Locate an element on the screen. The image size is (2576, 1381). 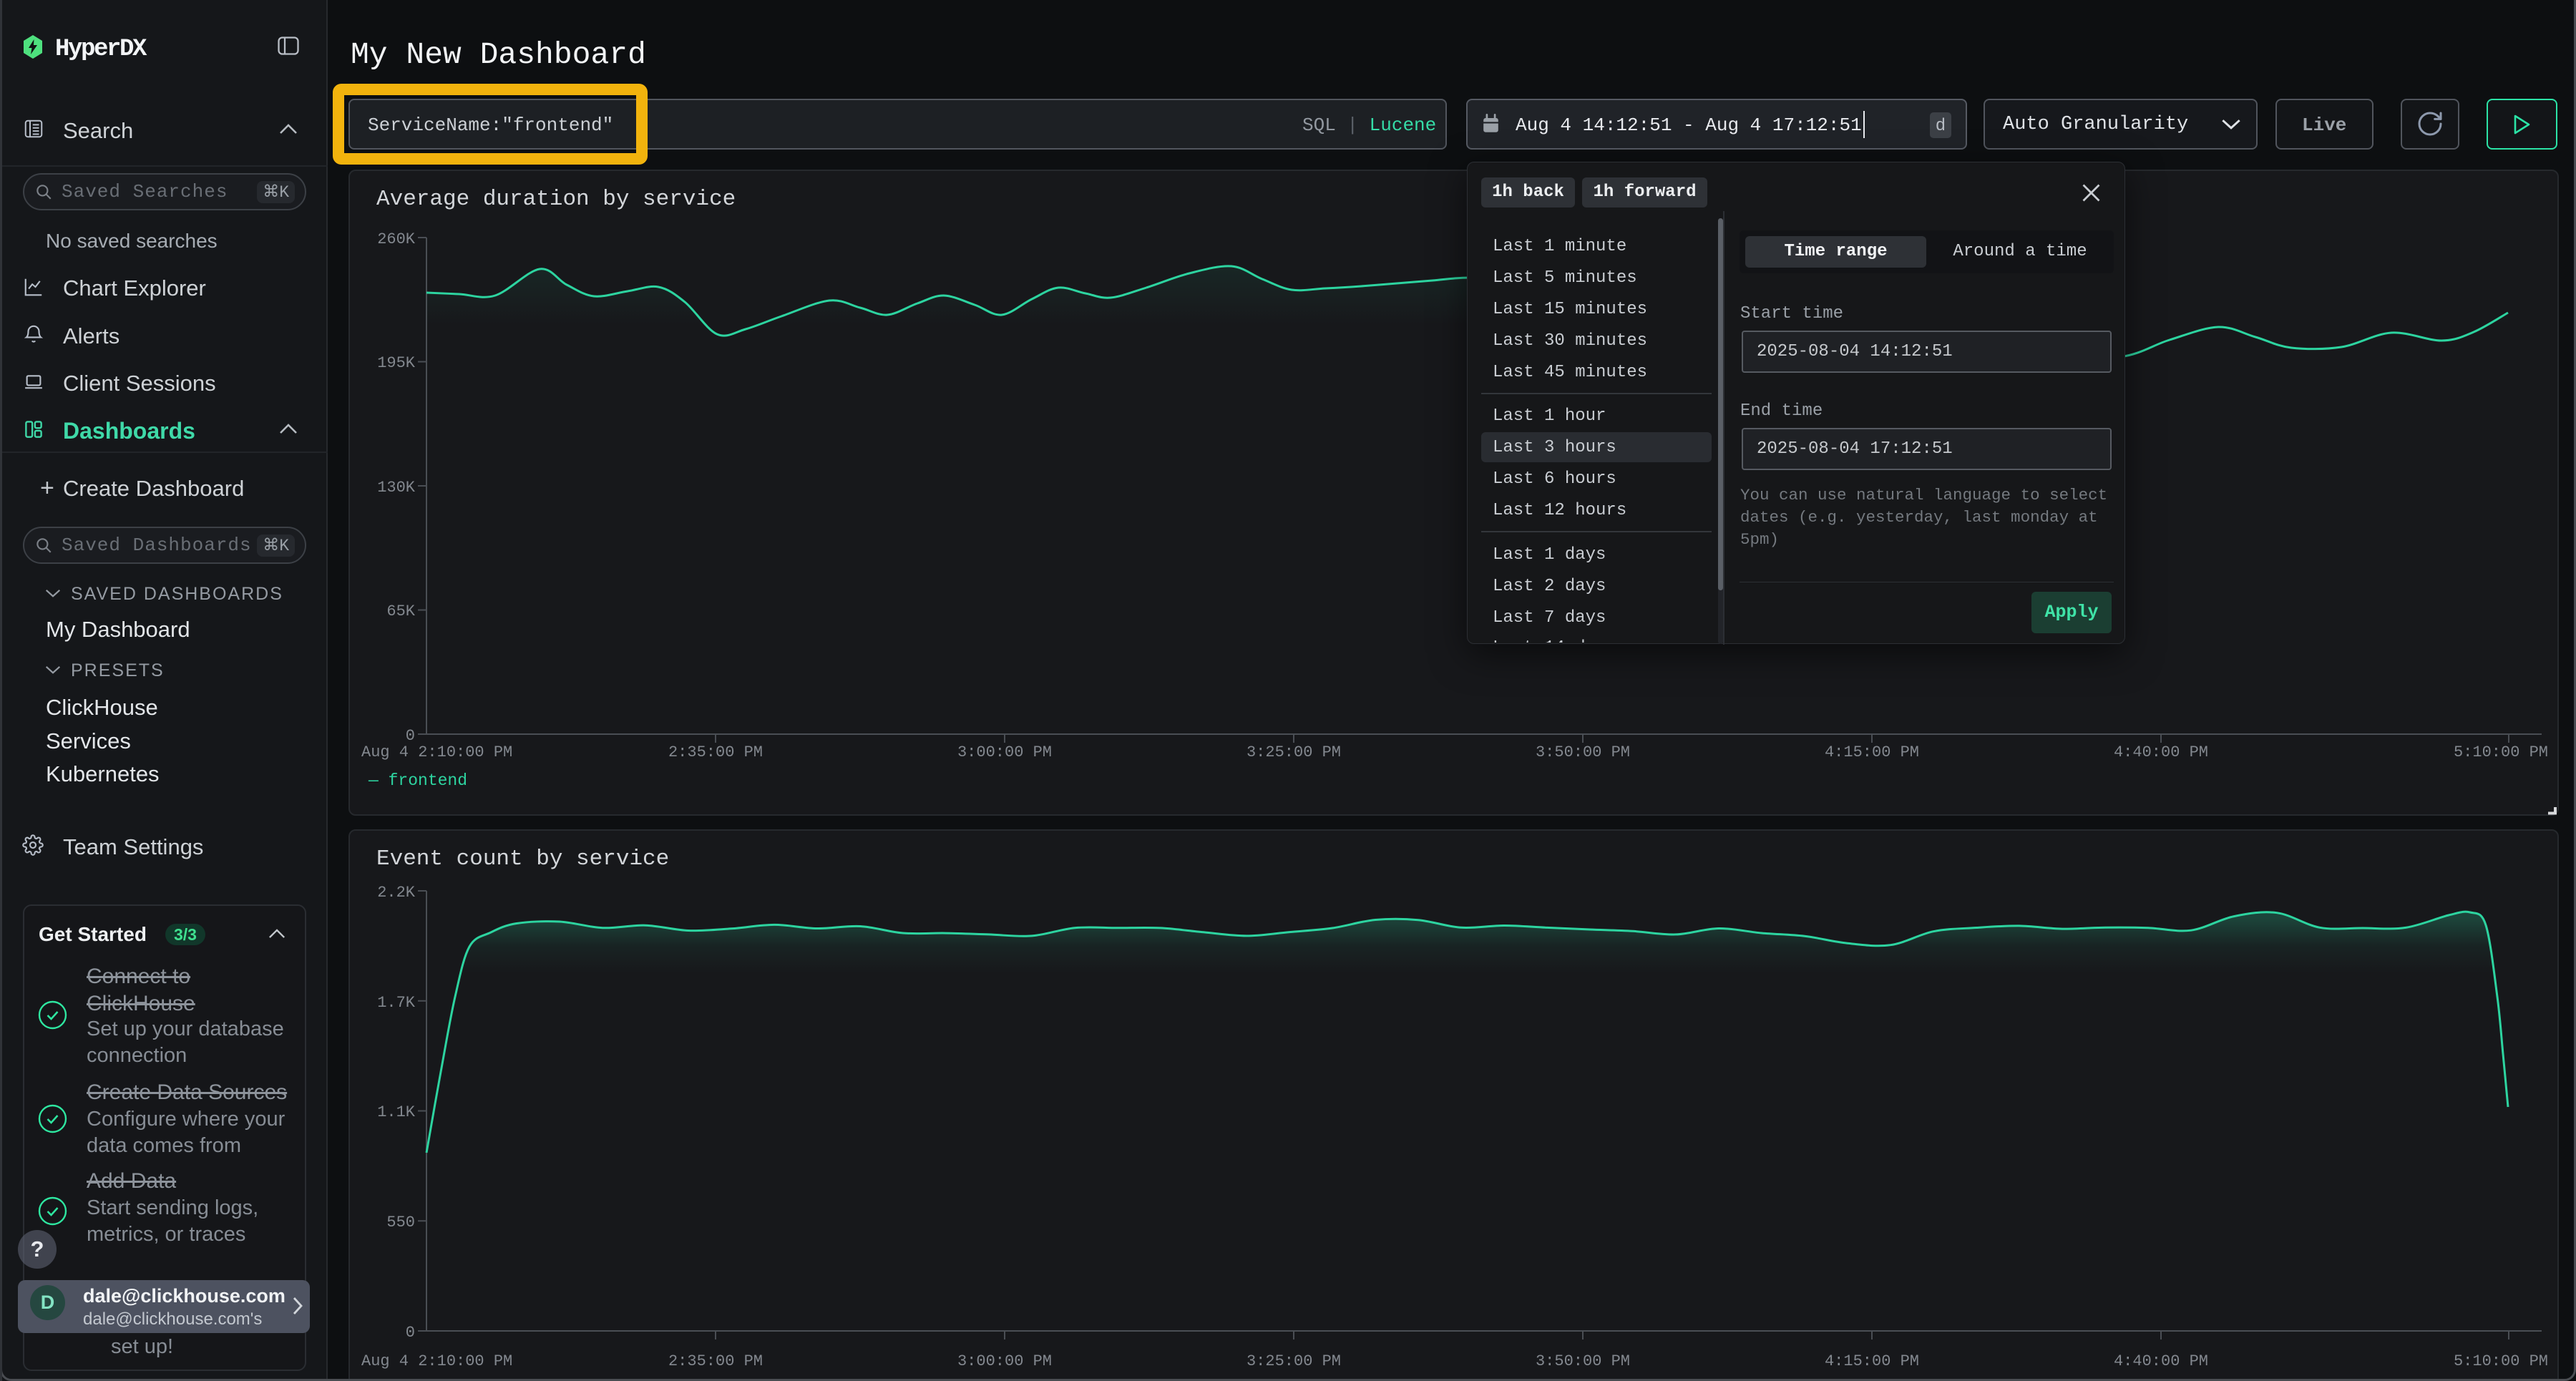
svg-text: 130K is located at coordinates (396, 488).